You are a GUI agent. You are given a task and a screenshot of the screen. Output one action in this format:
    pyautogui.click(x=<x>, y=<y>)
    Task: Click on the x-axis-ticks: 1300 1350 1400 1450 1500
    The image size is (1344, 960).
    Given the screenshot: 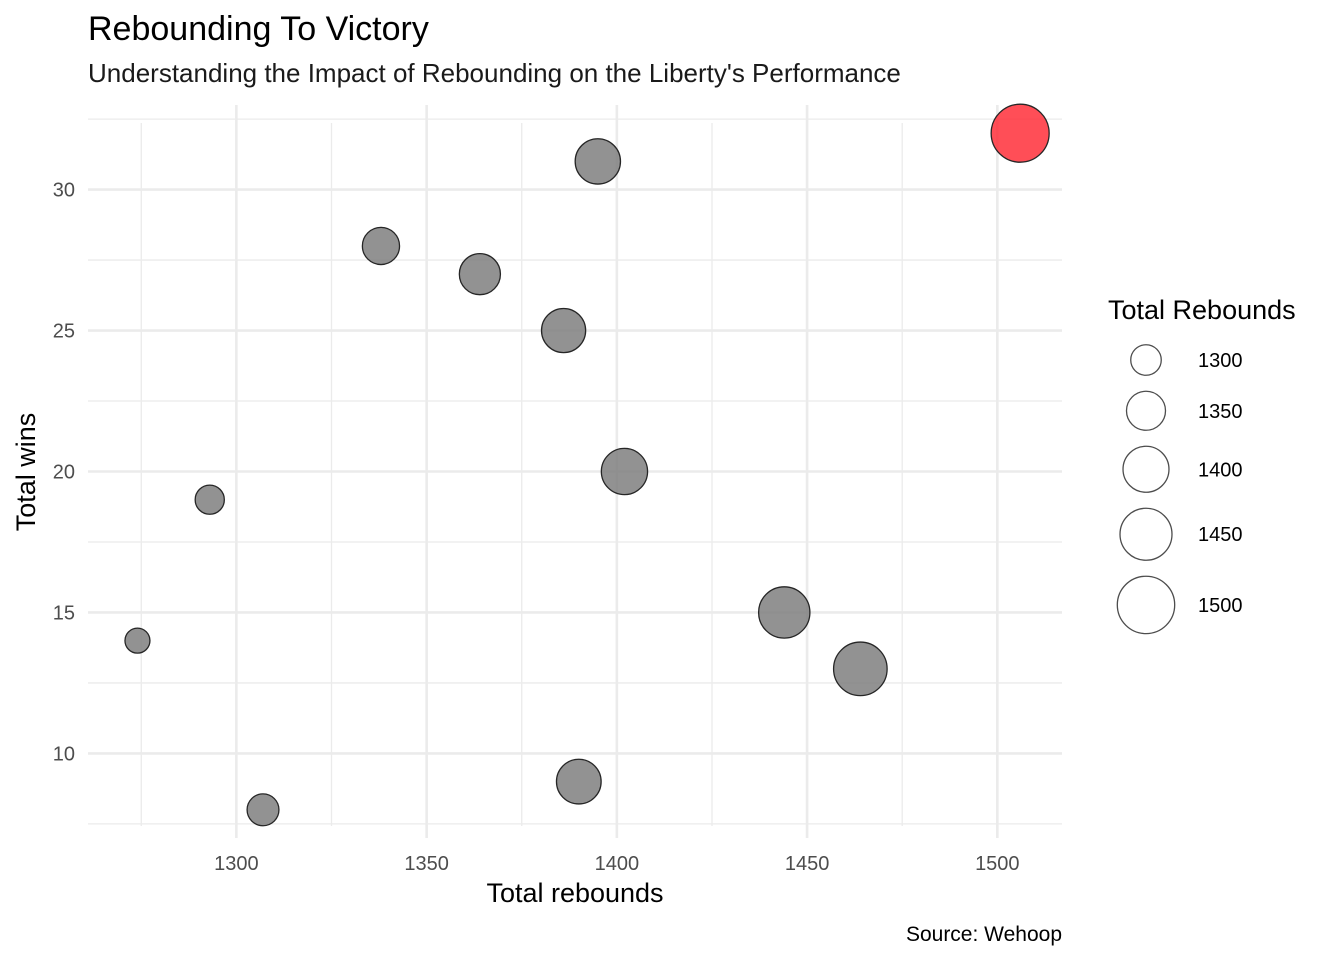 What is the action you would take?
    pyautogui.click(x=616, y=864)
    